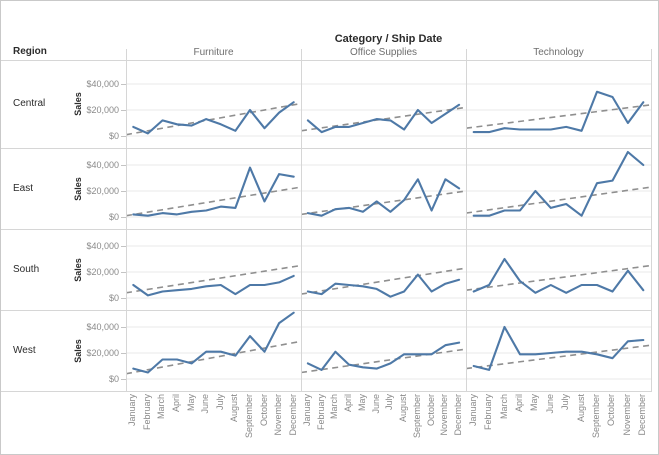 The width and height of the screenshot is (659, 455). What do you see at coordinates (23, 188) in the screenshot?
I see `region-label-east: East` at bounding box center [23, 188].